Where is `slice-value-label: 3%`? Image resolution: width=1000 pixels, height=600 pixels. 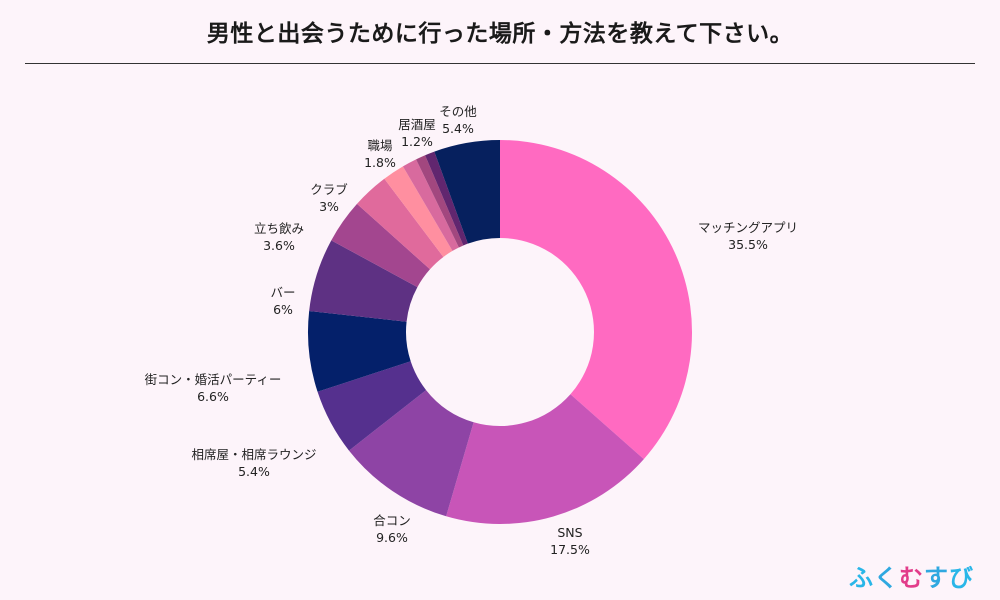 slice-value-label: 3% is located at coordinates (329, 206).